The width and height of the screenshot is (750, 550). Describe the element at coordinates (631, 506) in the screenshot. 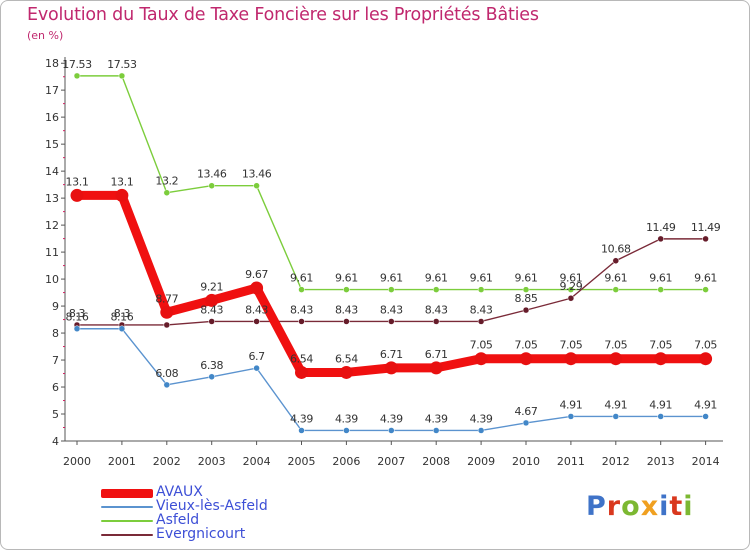

I see `logo-letter: o` at that location.